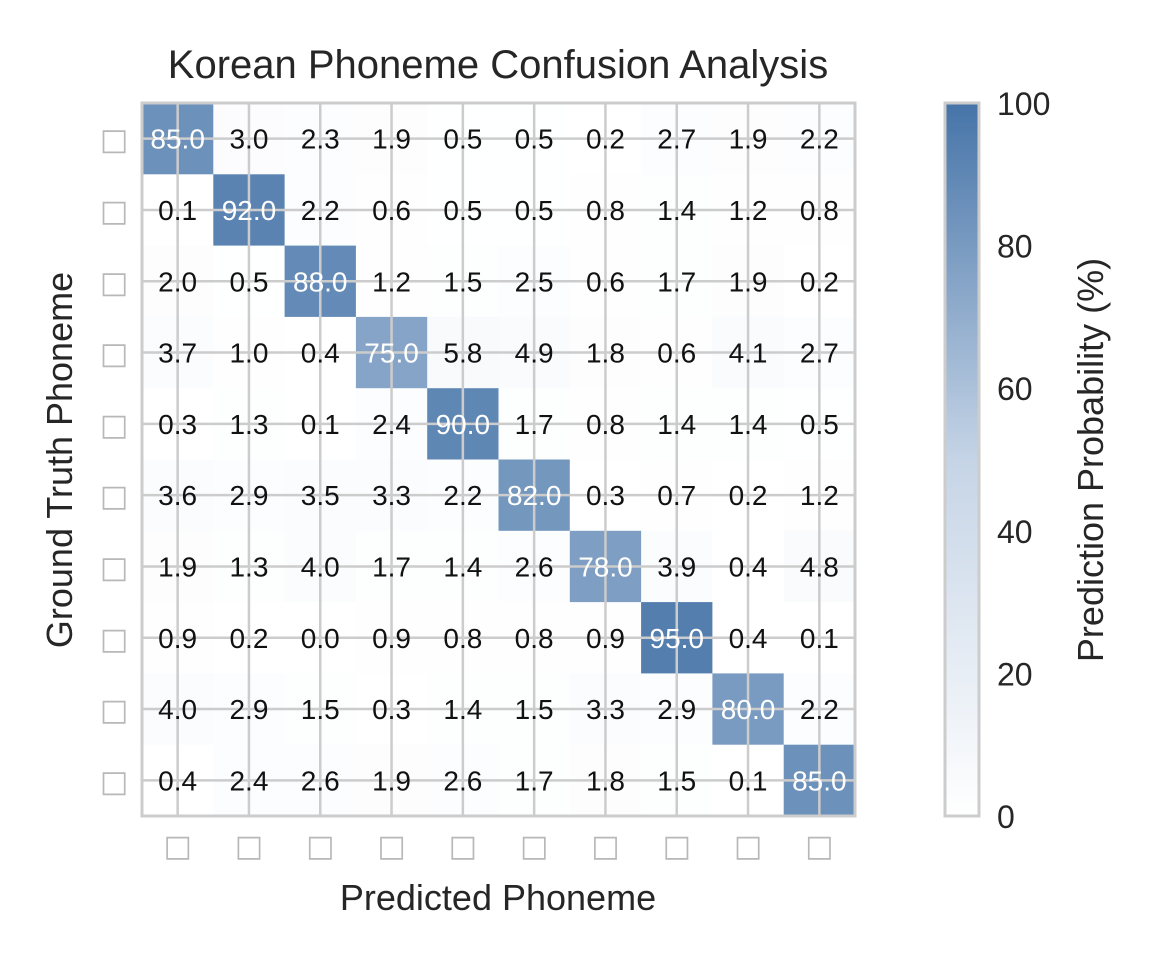  What do you see at coordinates (249, 210) in the screenshot?
I see `cell-value-label: 92.0` at bounding box center [249, 210].